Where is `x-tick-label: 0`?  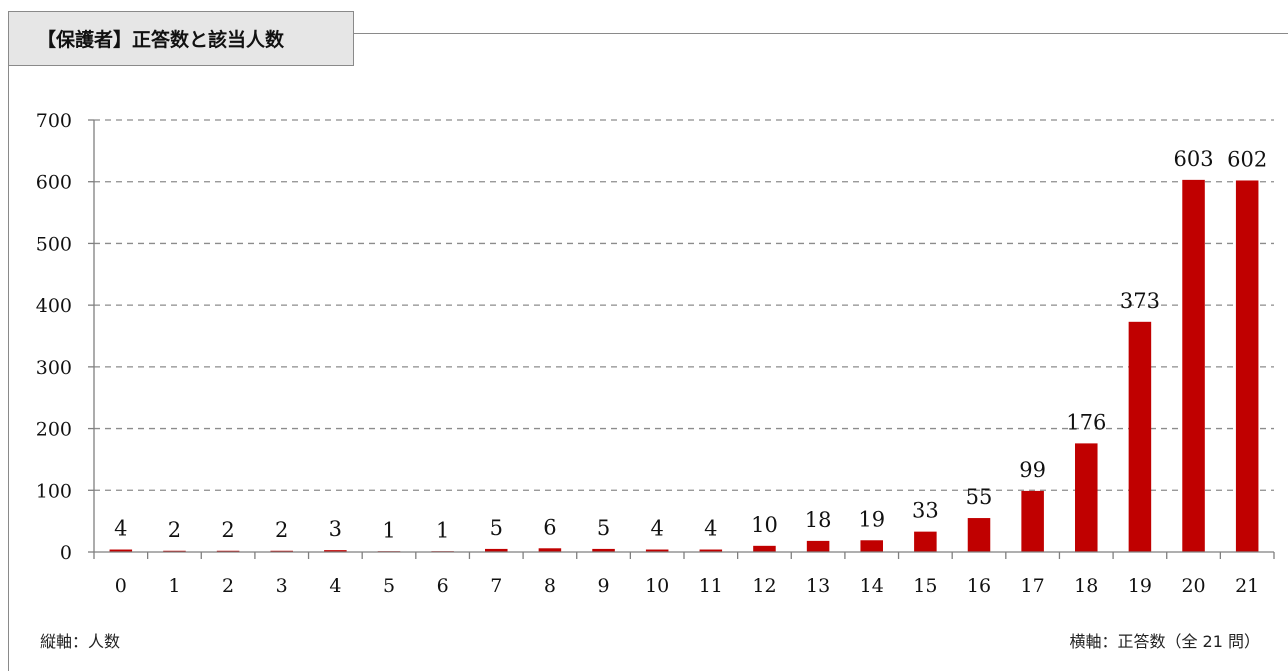
x-tick-label: 0 is located at coordinates (121, 586).